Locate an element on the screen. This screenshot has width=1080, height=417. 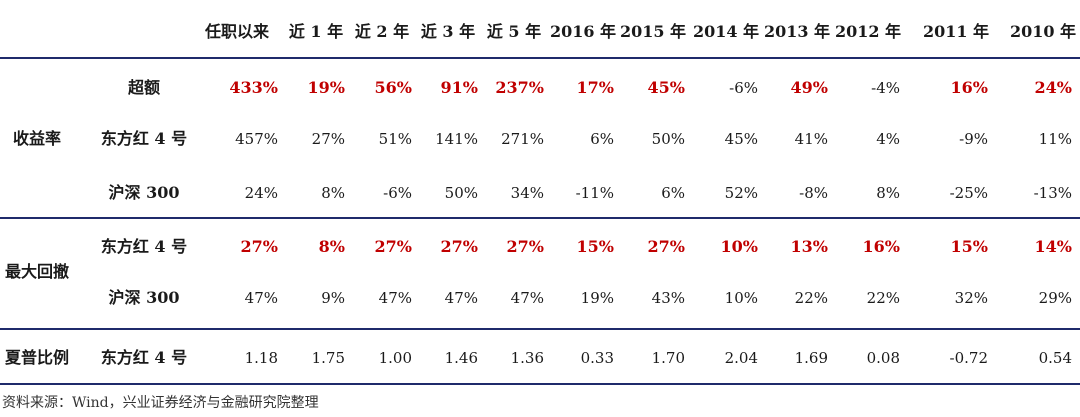
table-cell: 1.36 is located at coordinates (527, 358).